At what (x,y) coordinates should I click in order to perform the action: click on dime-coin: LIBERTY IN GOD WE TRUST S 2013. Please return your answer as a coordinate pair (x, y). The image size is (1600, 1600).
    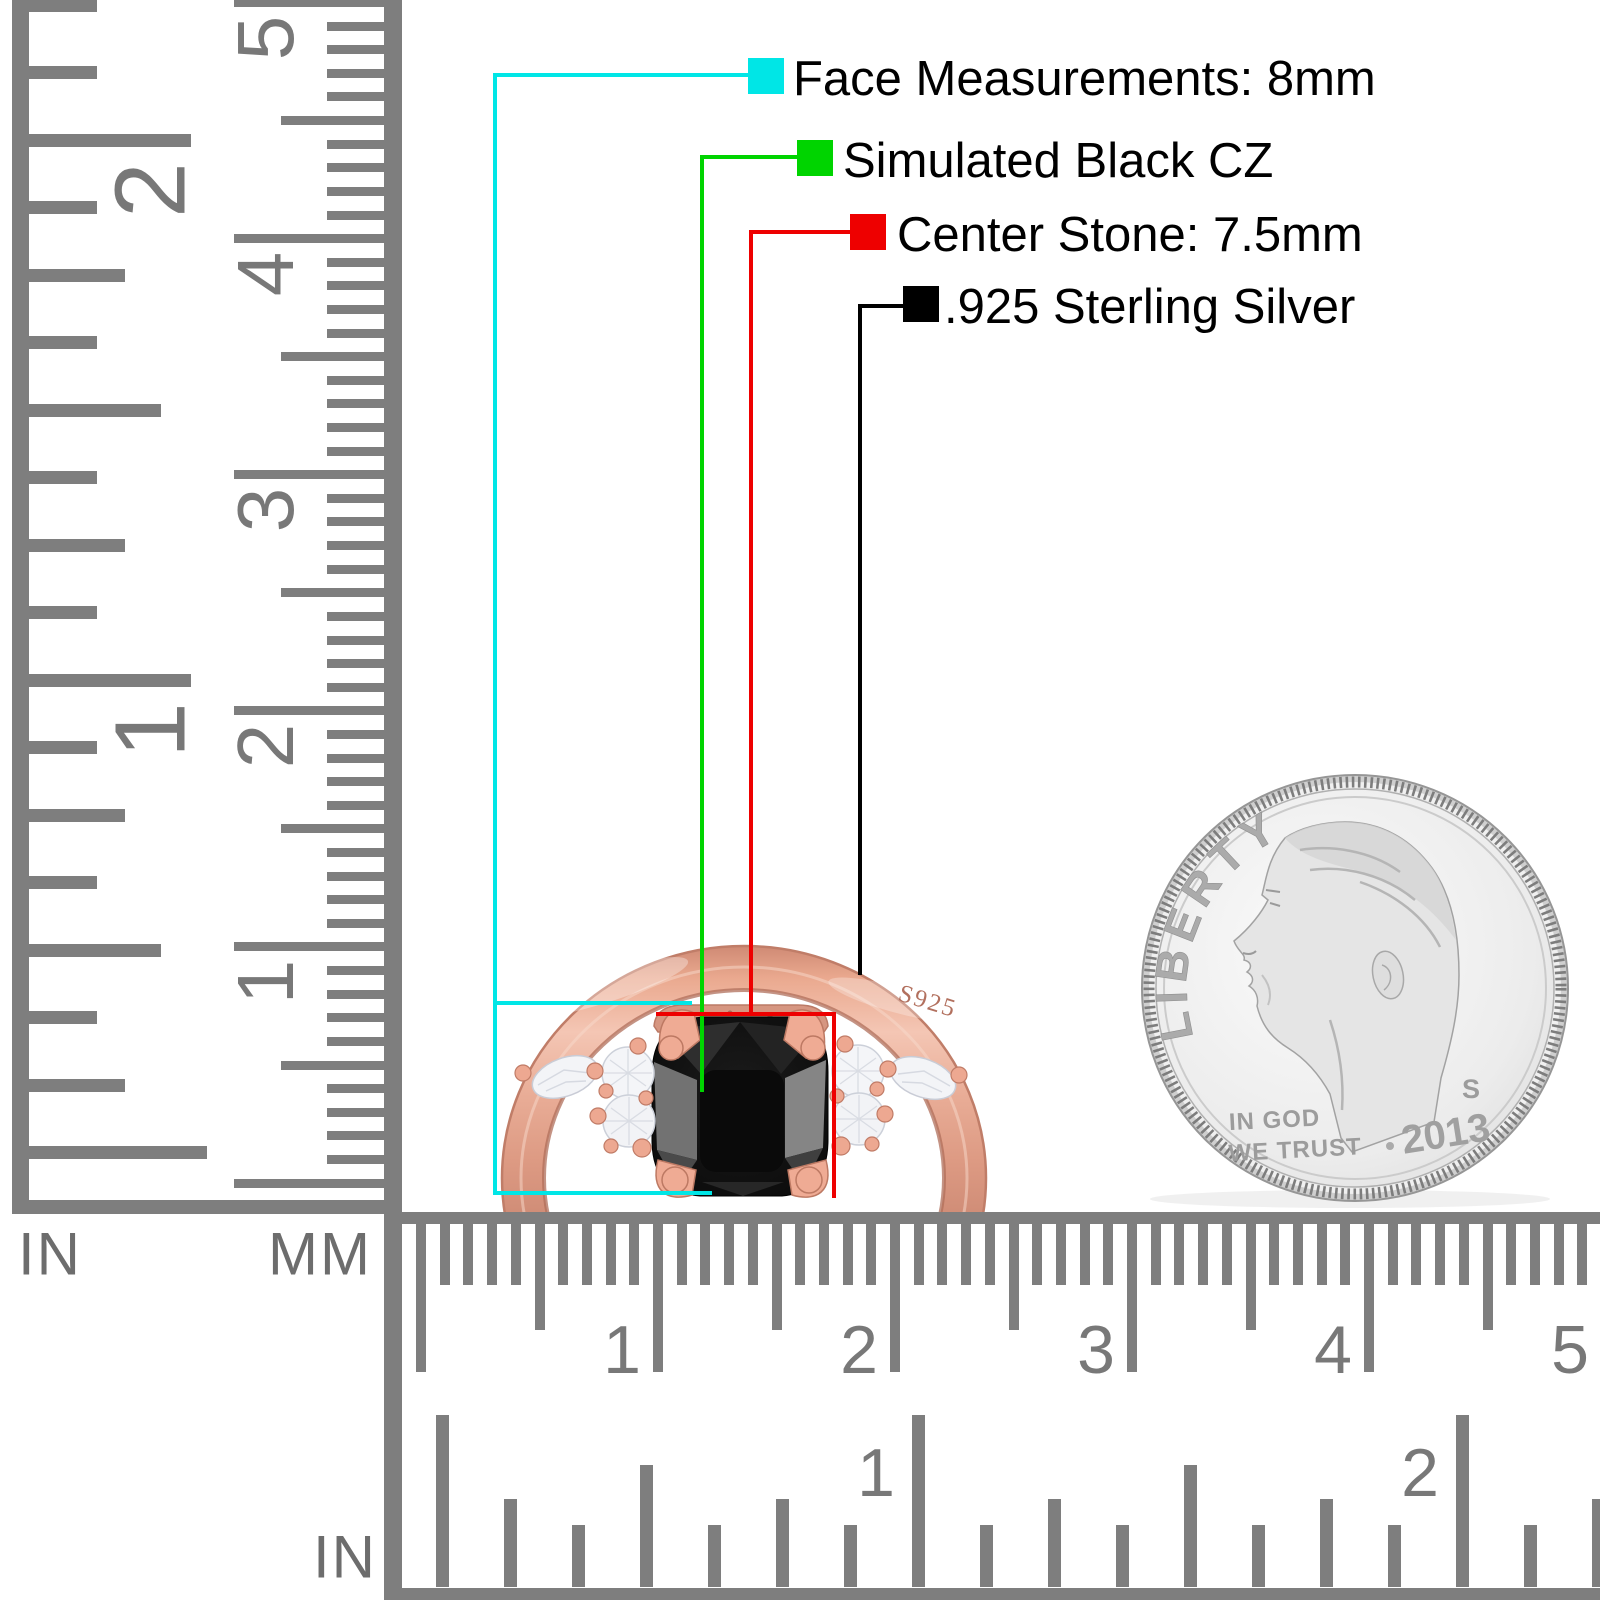
    Looking at the image, I should click on (1355, 991).